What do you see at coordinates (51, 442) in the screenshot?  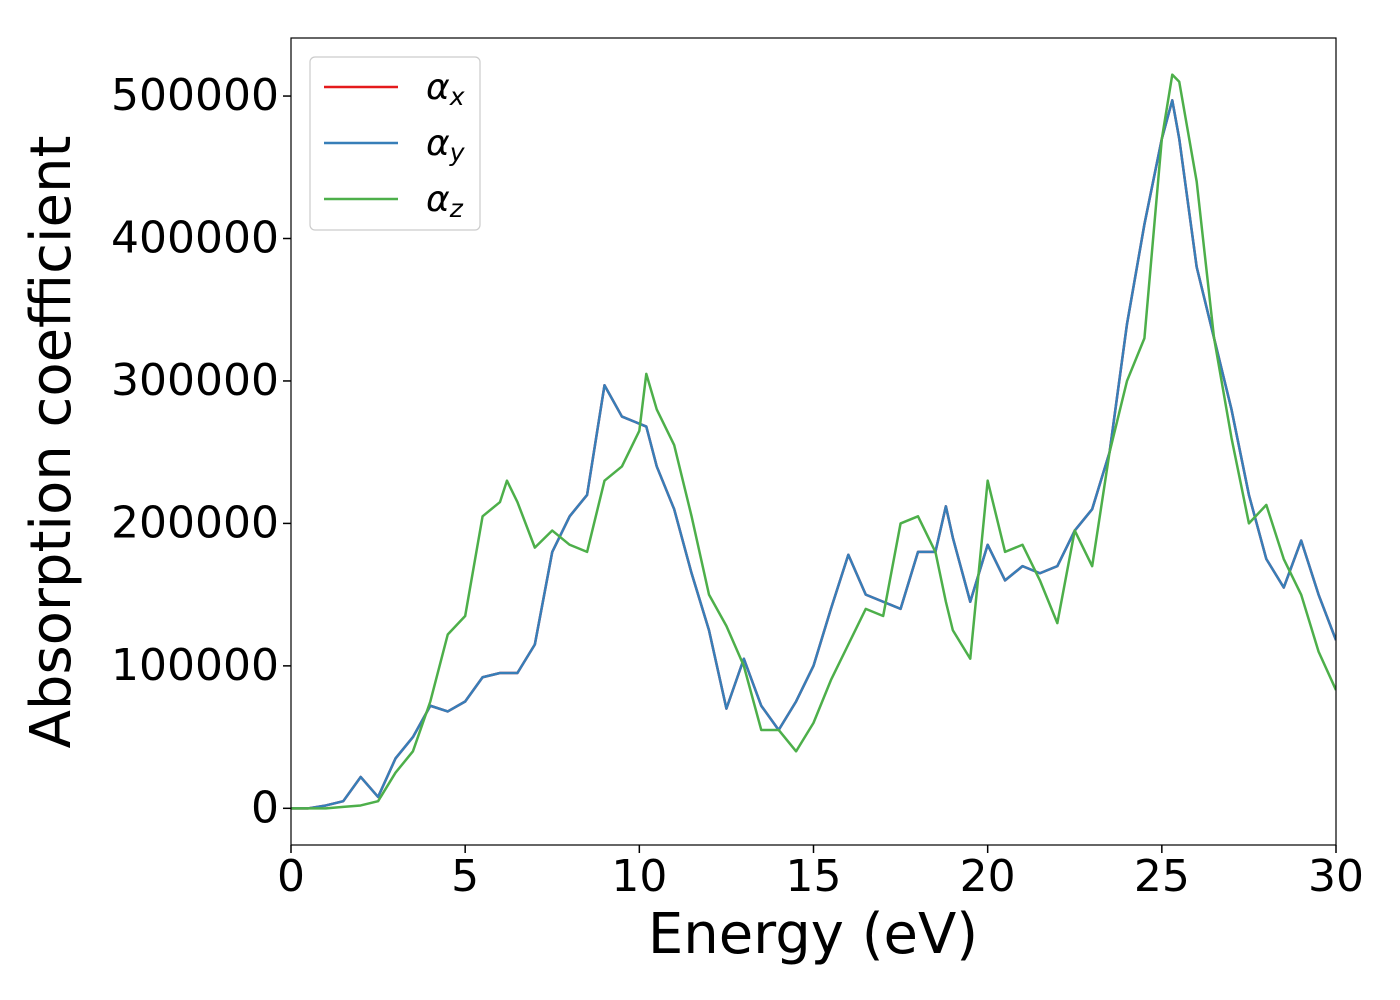 I see `y-axis-label: Absorption coefficient` at bounding box center [51, 442].